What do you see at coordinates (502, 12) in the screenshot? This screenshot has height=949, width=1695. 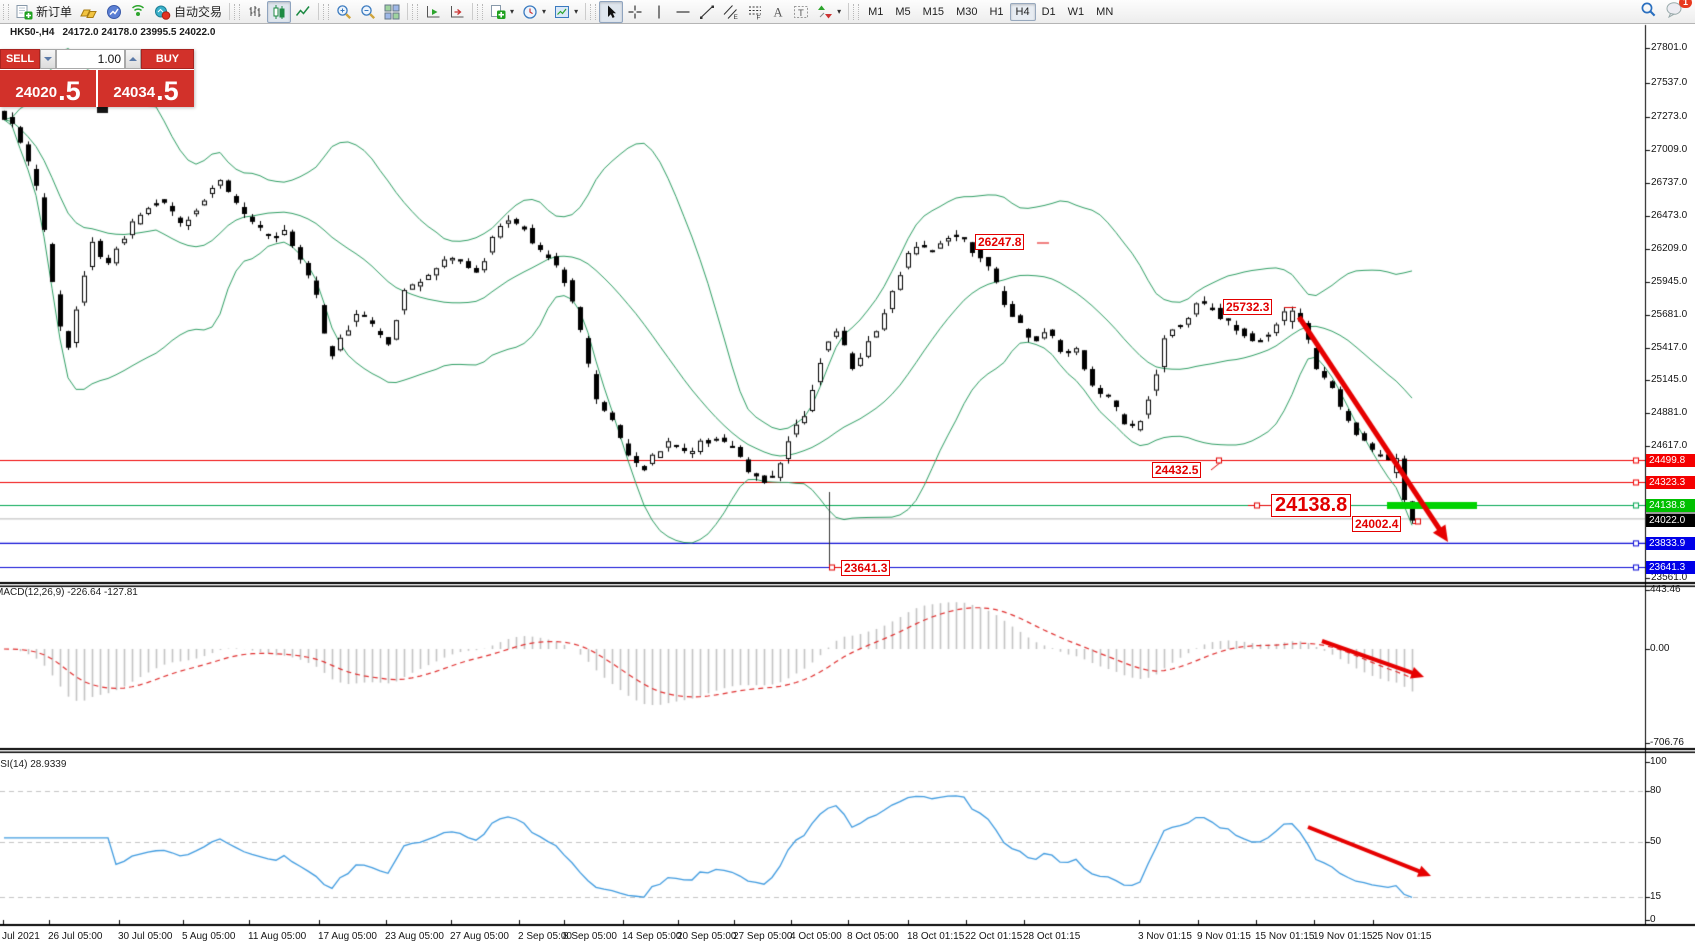 I see `new-order-menu-button: ▾` at bounding box center [502, 12].